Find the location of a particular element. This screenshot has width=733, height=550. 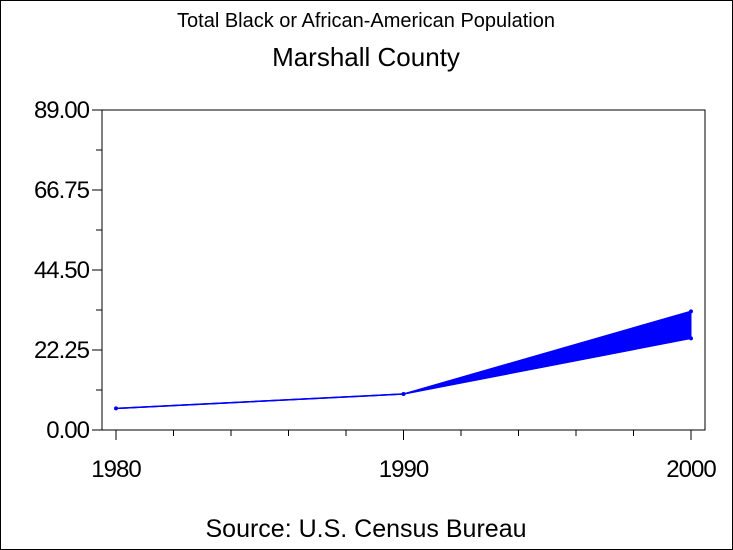

source-note: Source: U.S. Census Bureau is located at coordinates (366, 529).